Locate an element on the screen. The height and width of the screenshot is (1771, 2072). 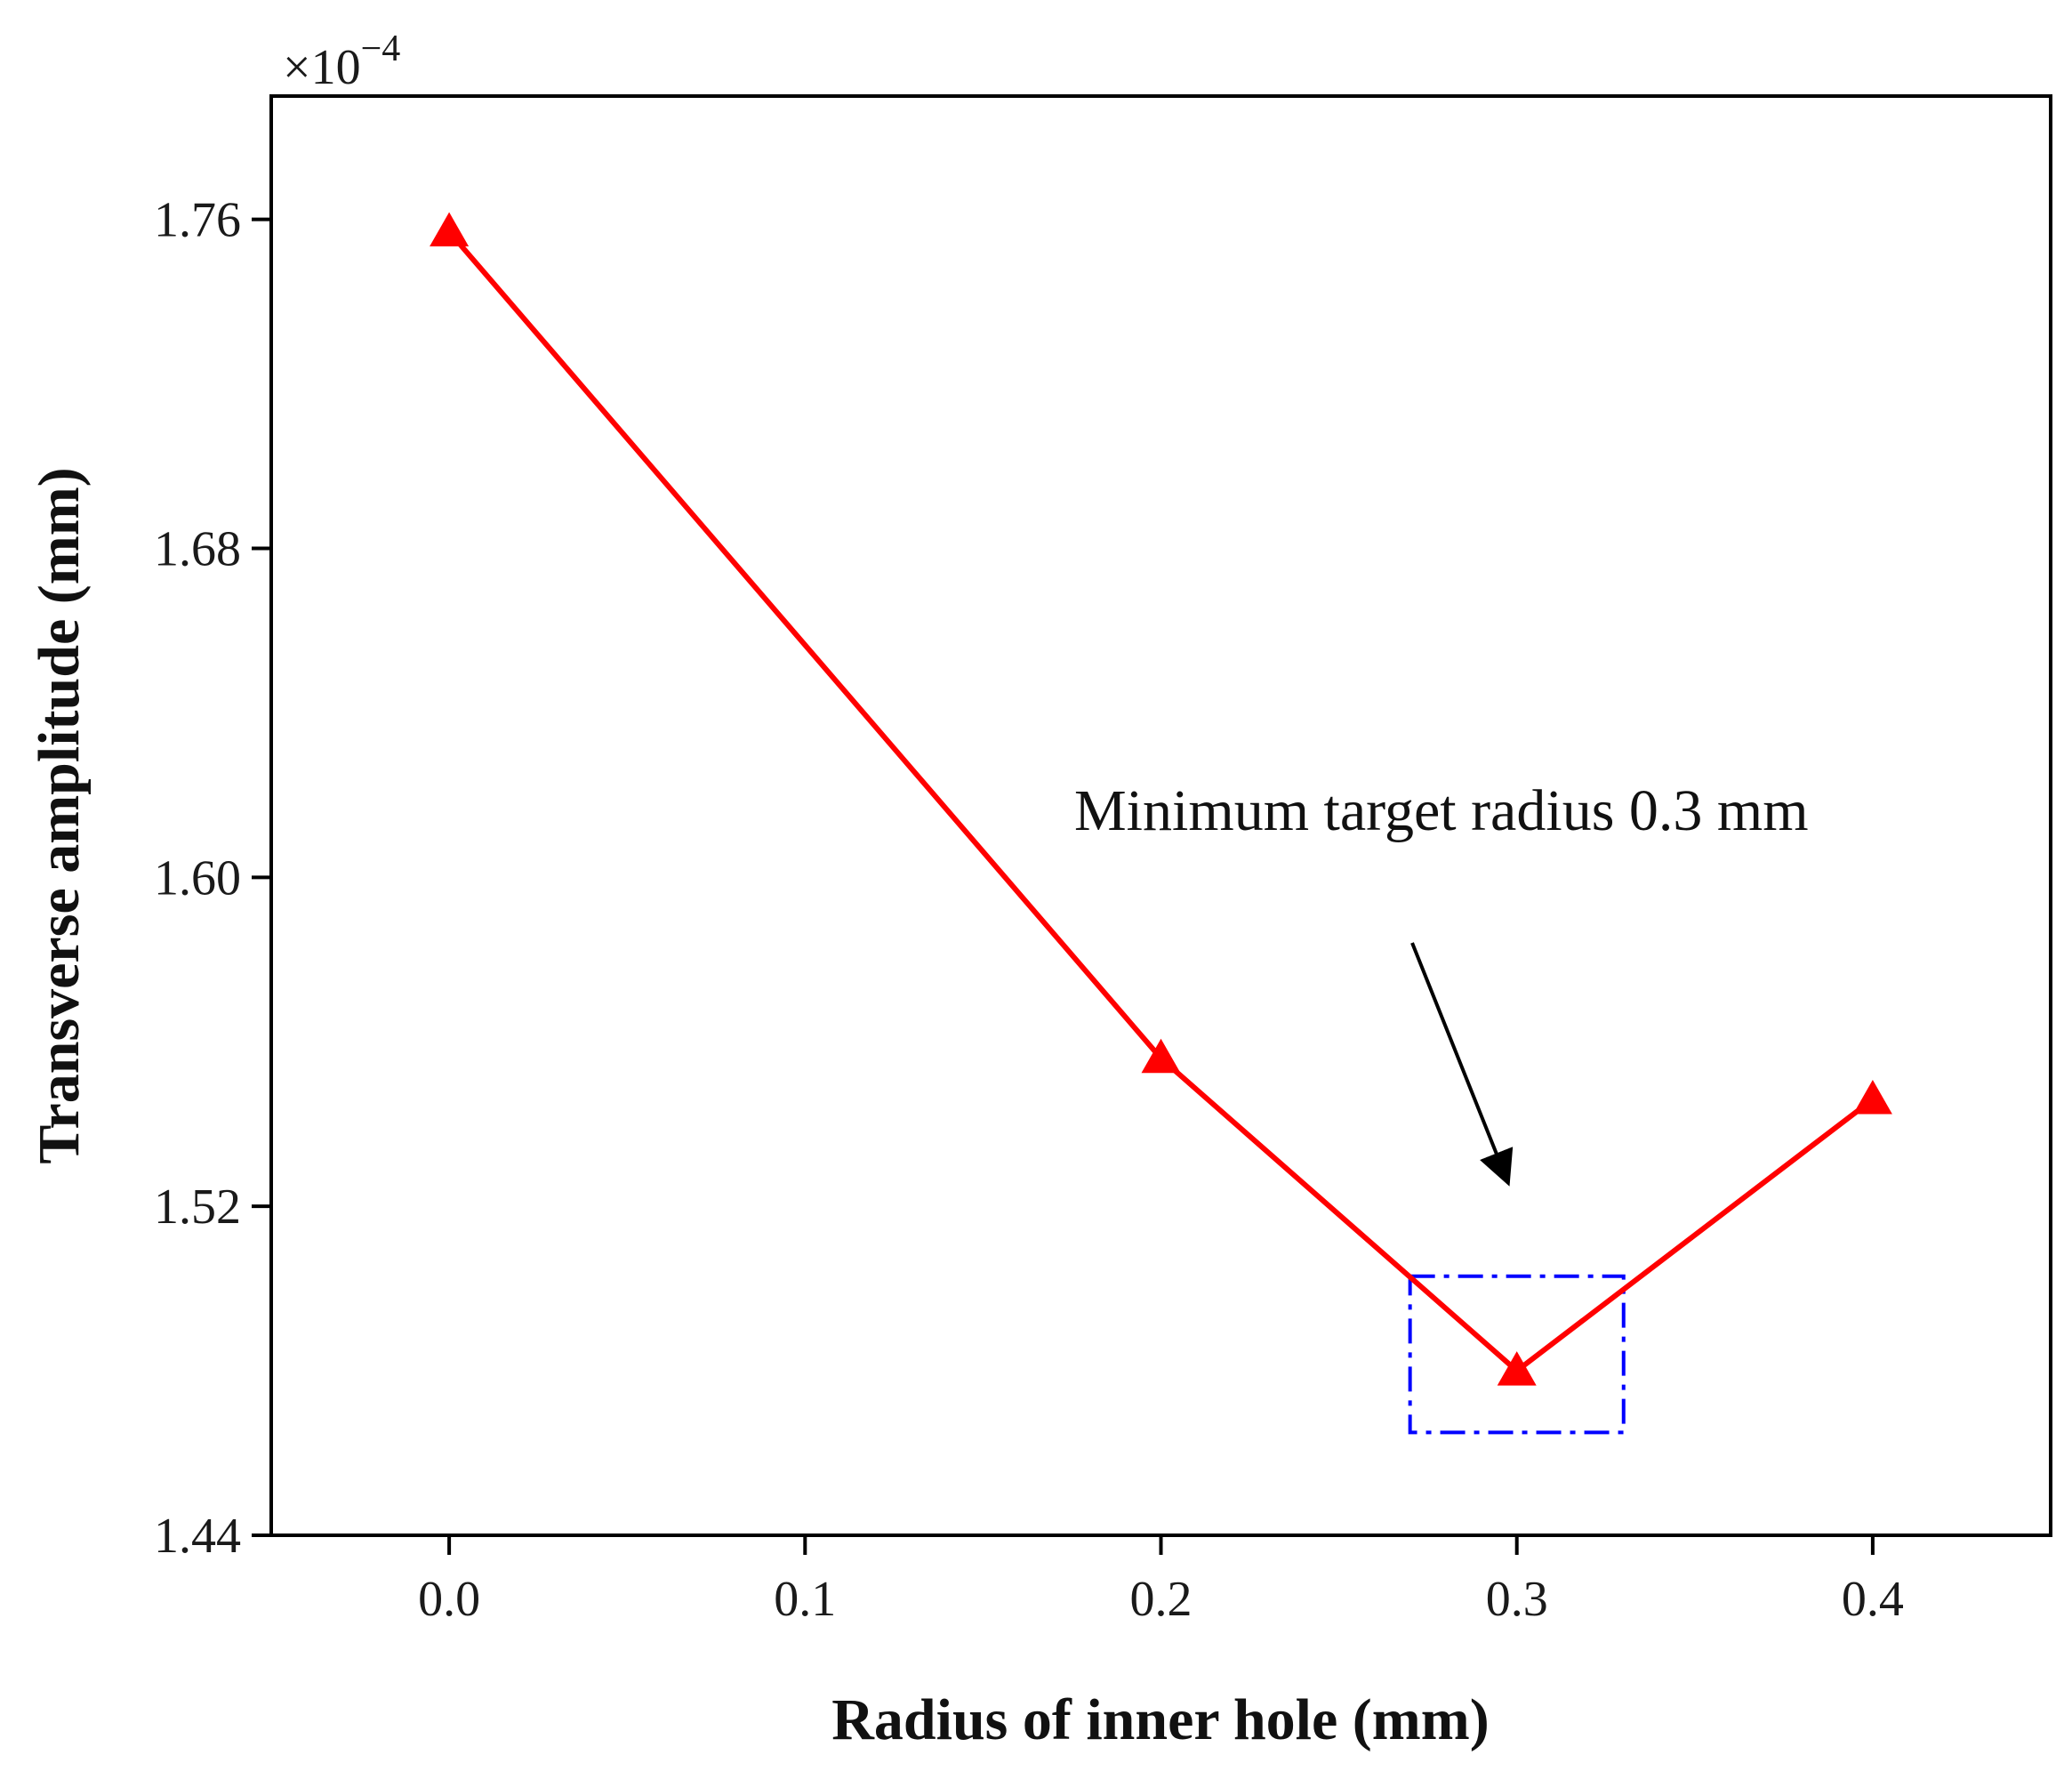
x-tick-label: 0.1 is located at coordinates (805, 1599).